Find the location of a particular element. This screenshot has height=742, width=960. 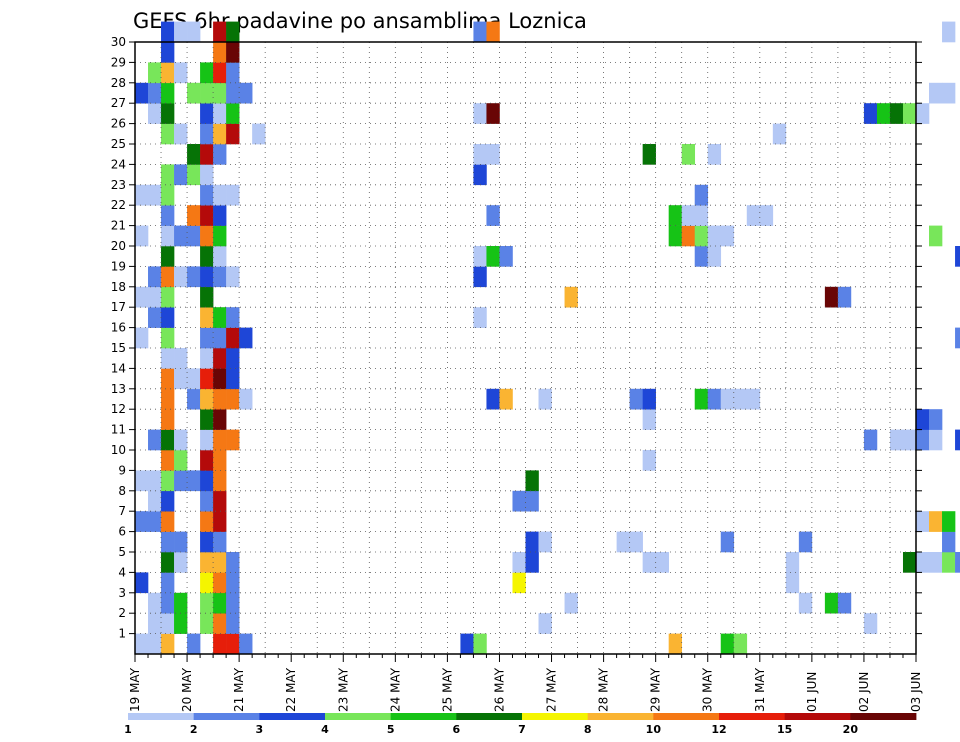

y-tick-label-23: 23 is located at coordinates (118, 185).